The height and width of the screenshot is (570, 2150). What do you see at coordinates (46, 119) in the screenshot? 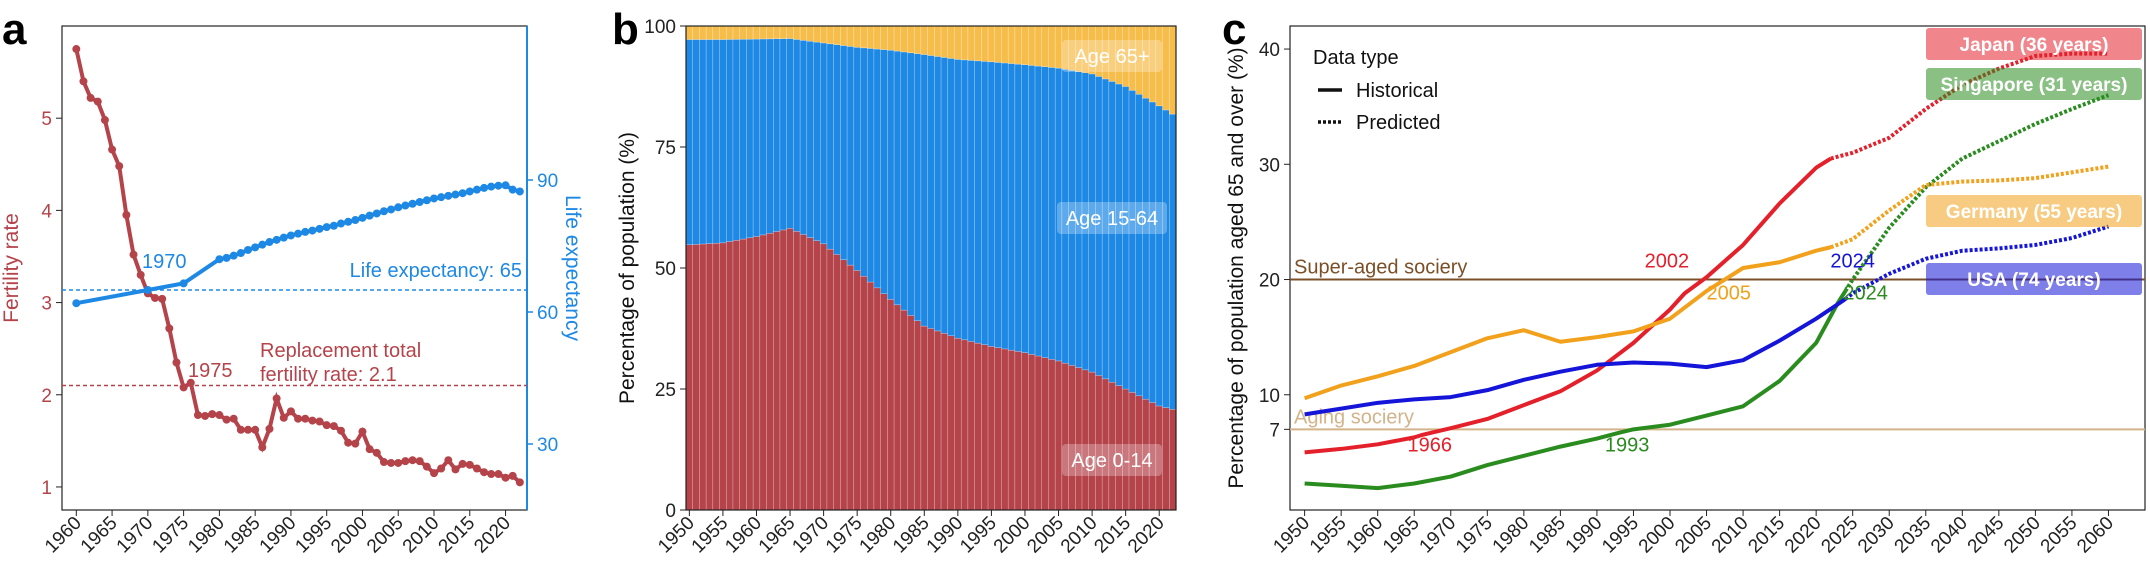
I see `y-left-tick-label: 5` at bounding box center [46, 119].